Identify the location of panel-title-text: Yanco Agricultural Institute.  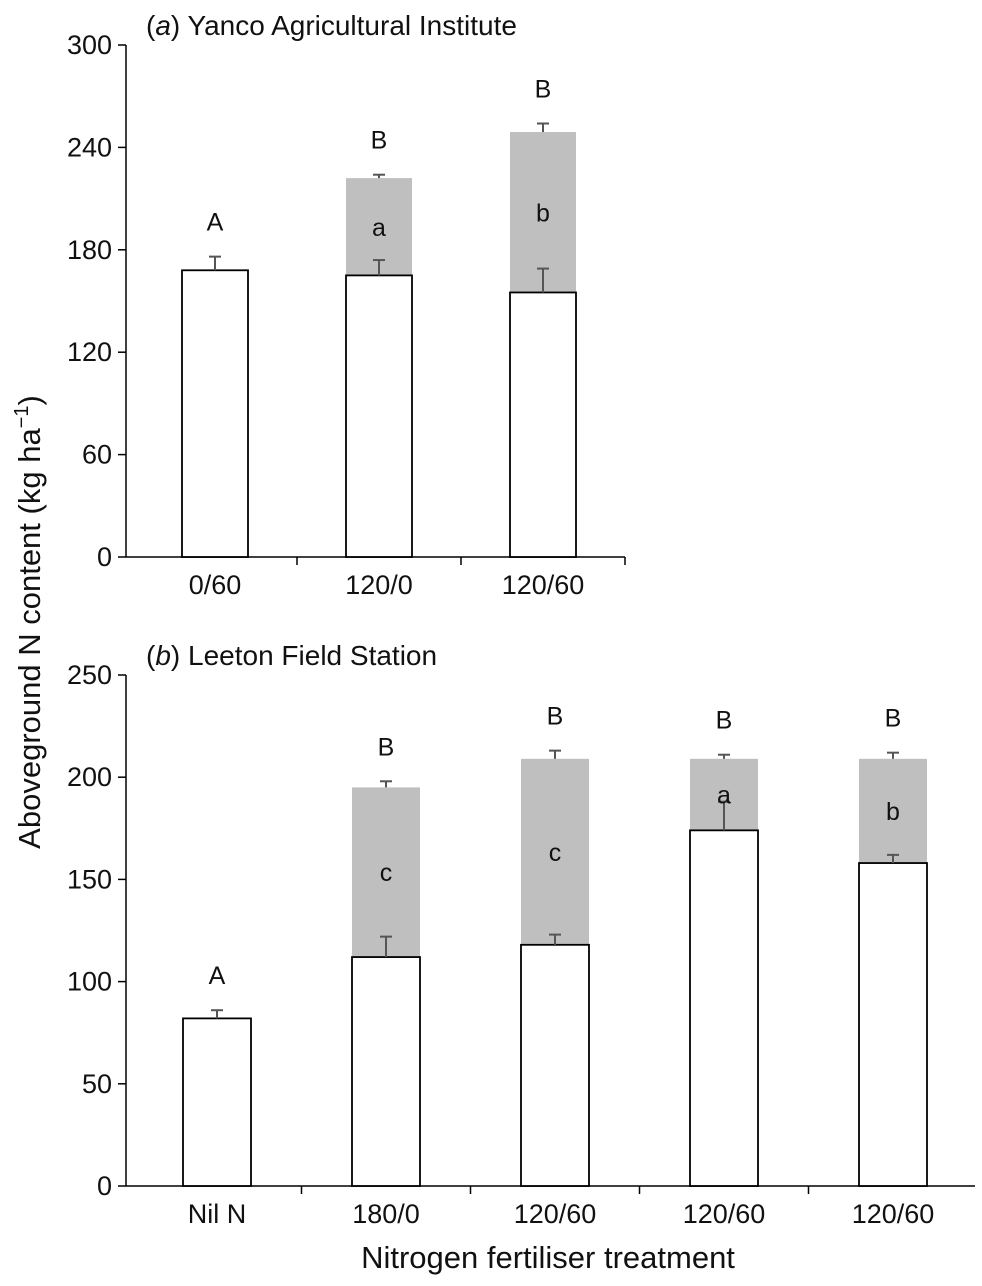
(352, 25).